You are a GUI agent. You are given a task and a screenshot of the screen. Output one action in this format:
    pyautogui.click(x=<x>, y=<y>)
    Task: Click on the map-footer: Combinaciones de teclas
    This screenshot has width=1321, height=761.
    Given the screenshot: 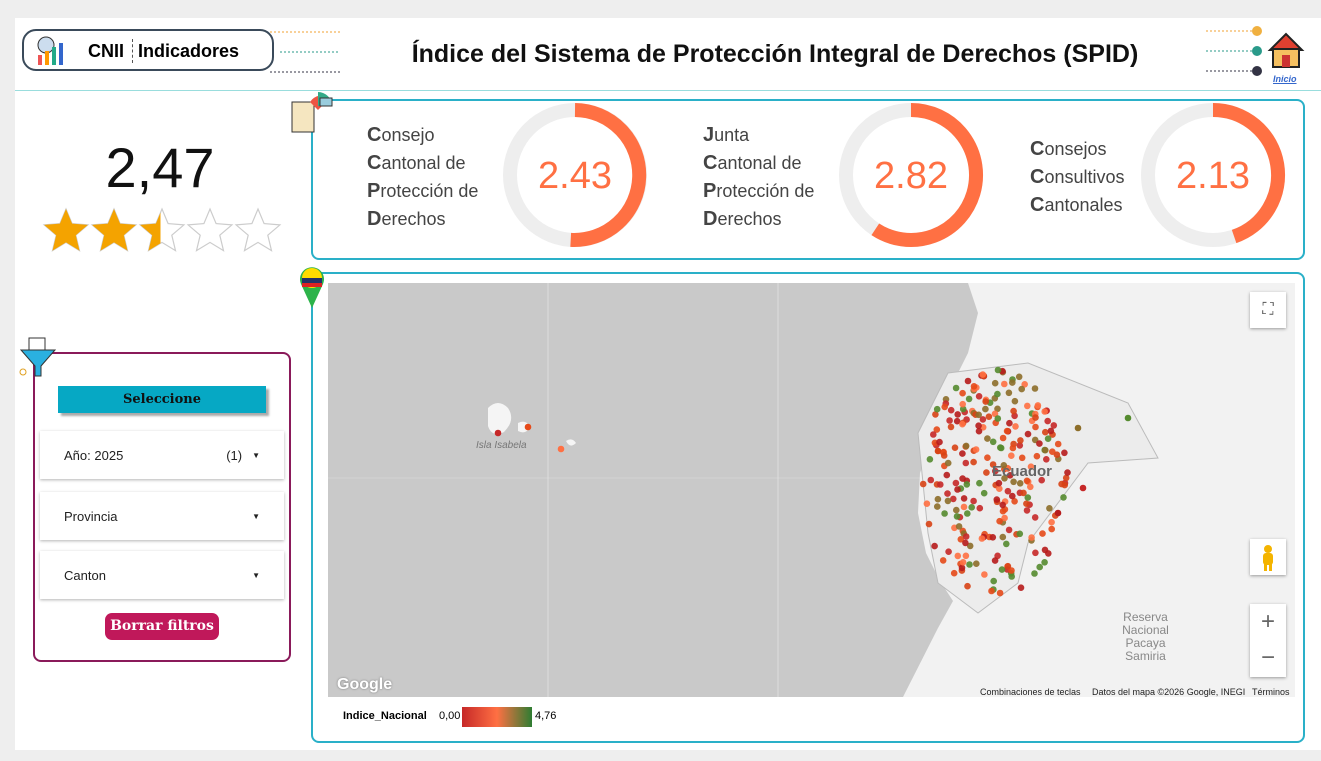 What is the action you would take?
    pyautogui.click(x=1030, y=692)
    